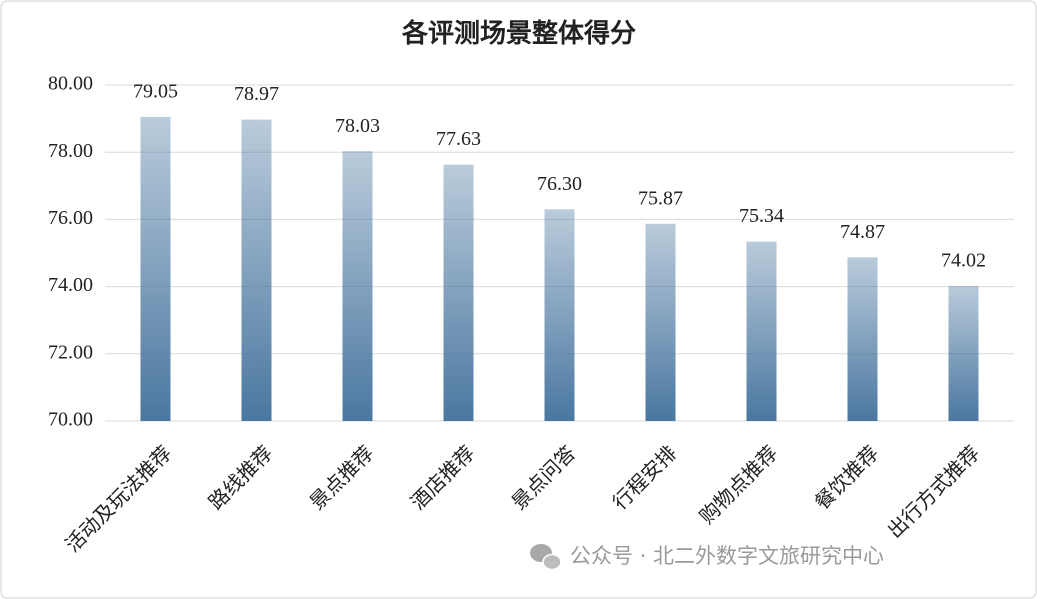 The width and height of the screenshot is (1037, 599). I want to click on y-tick-label: 74.00, so click(70, 285).